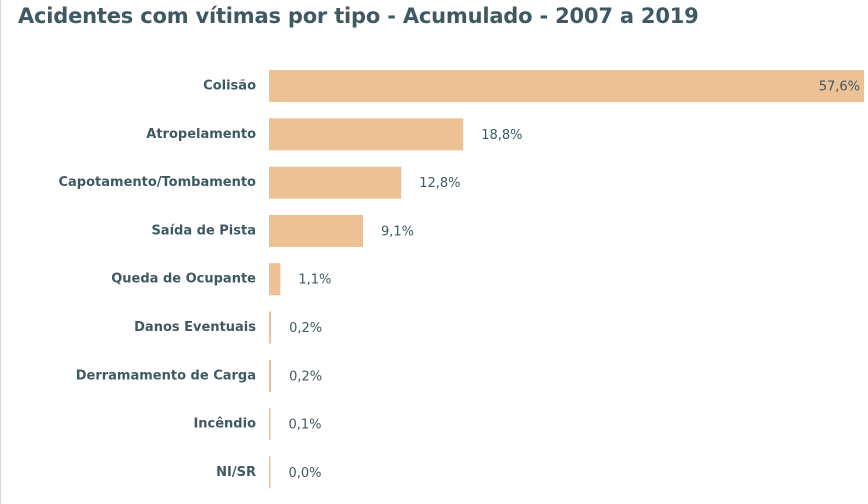  Describe the element at coordinates (229, 86) in the screenshot. I see `category-label: Colisão` at that location.